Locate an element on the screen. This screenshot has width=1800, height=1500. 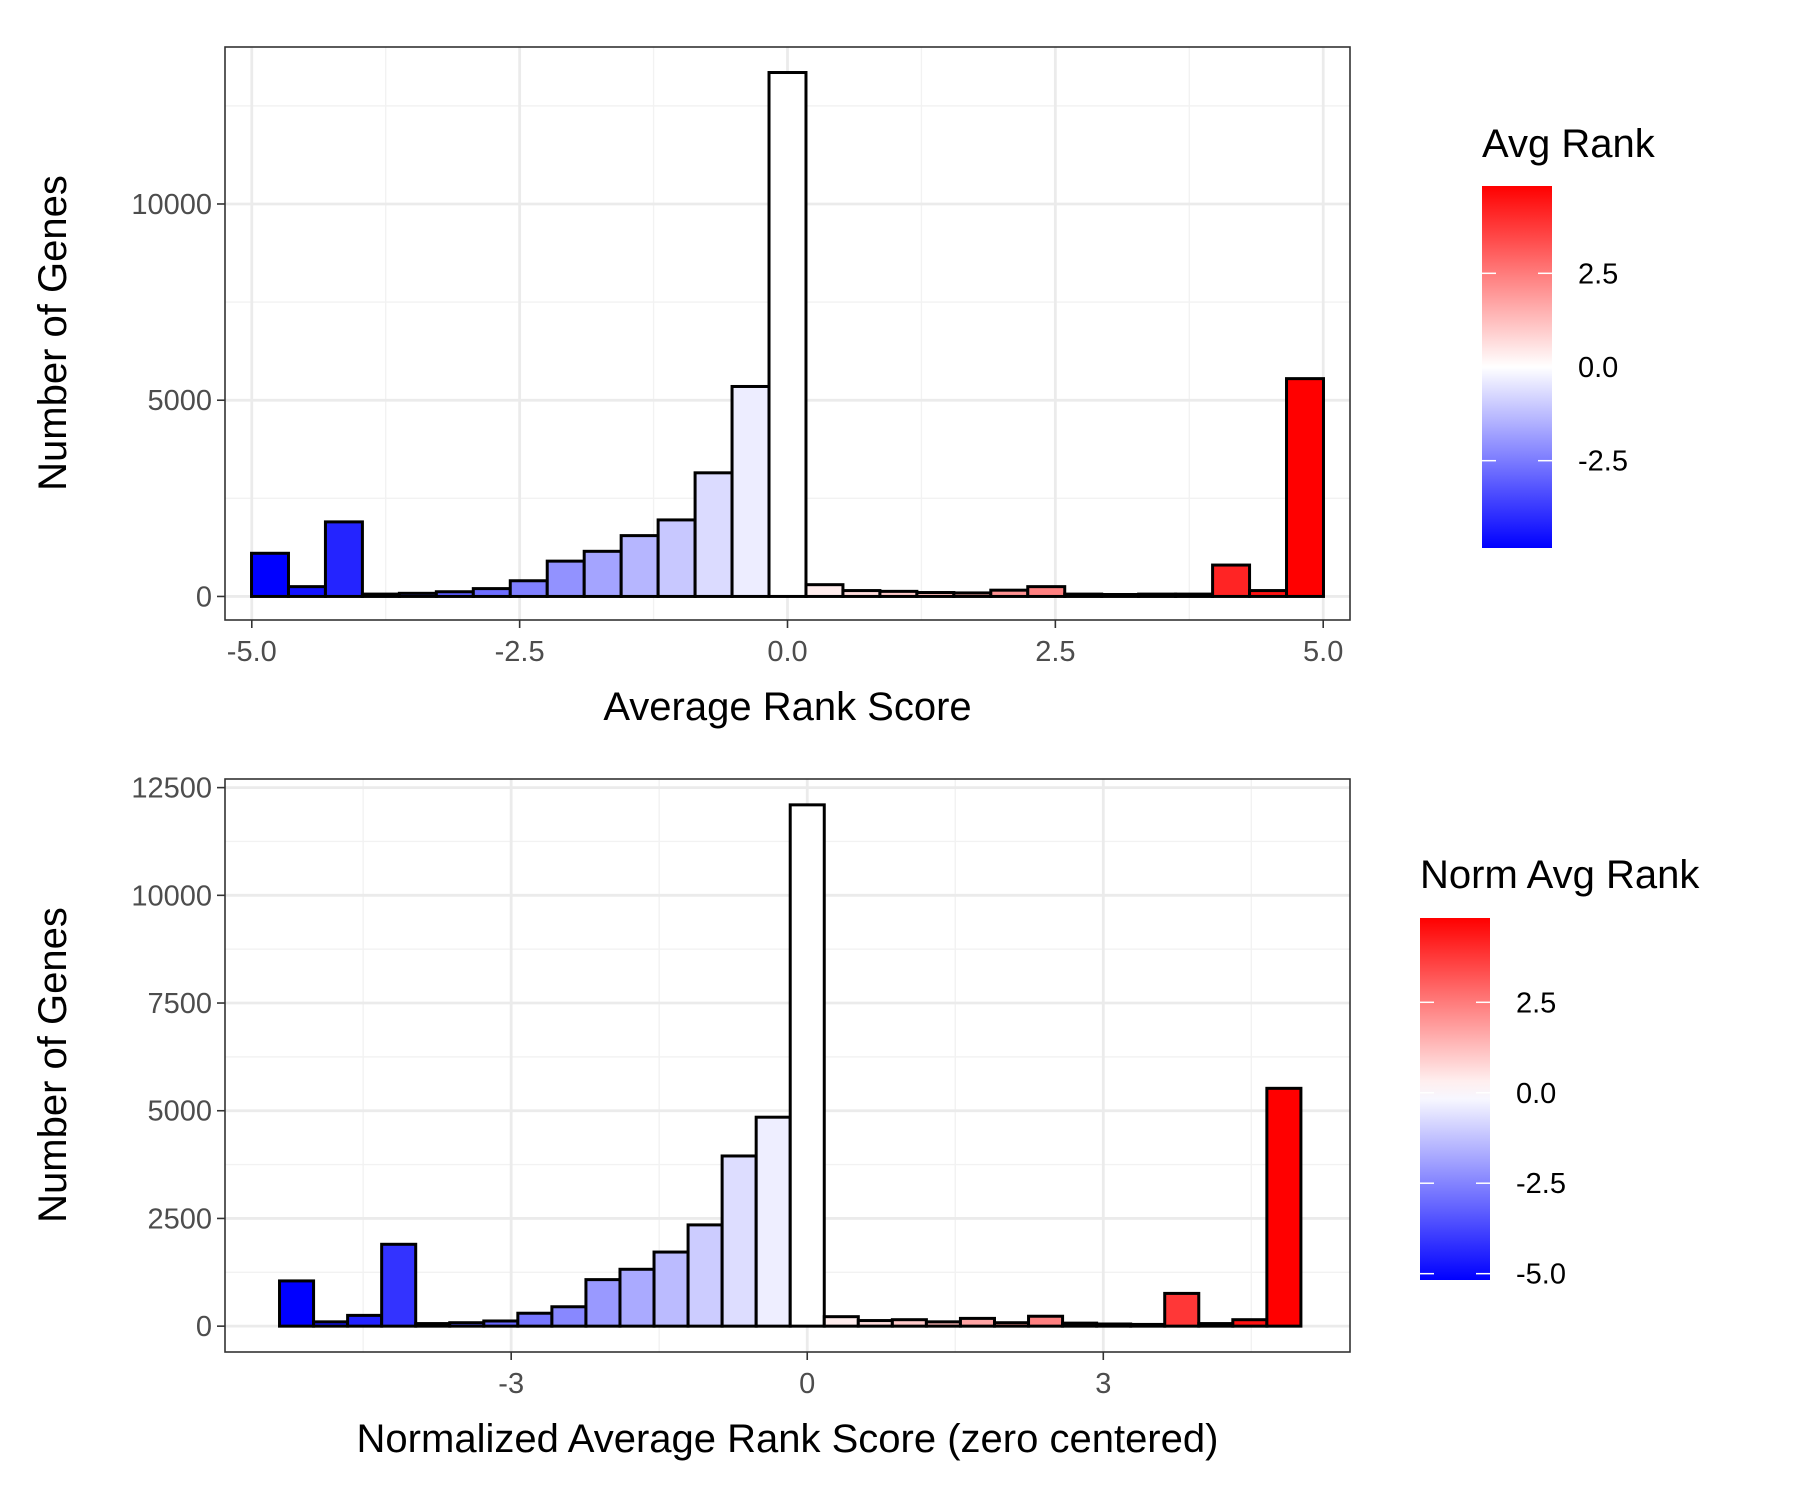
x-tick-label: 2.5 is located at coordinates (1055, 652).